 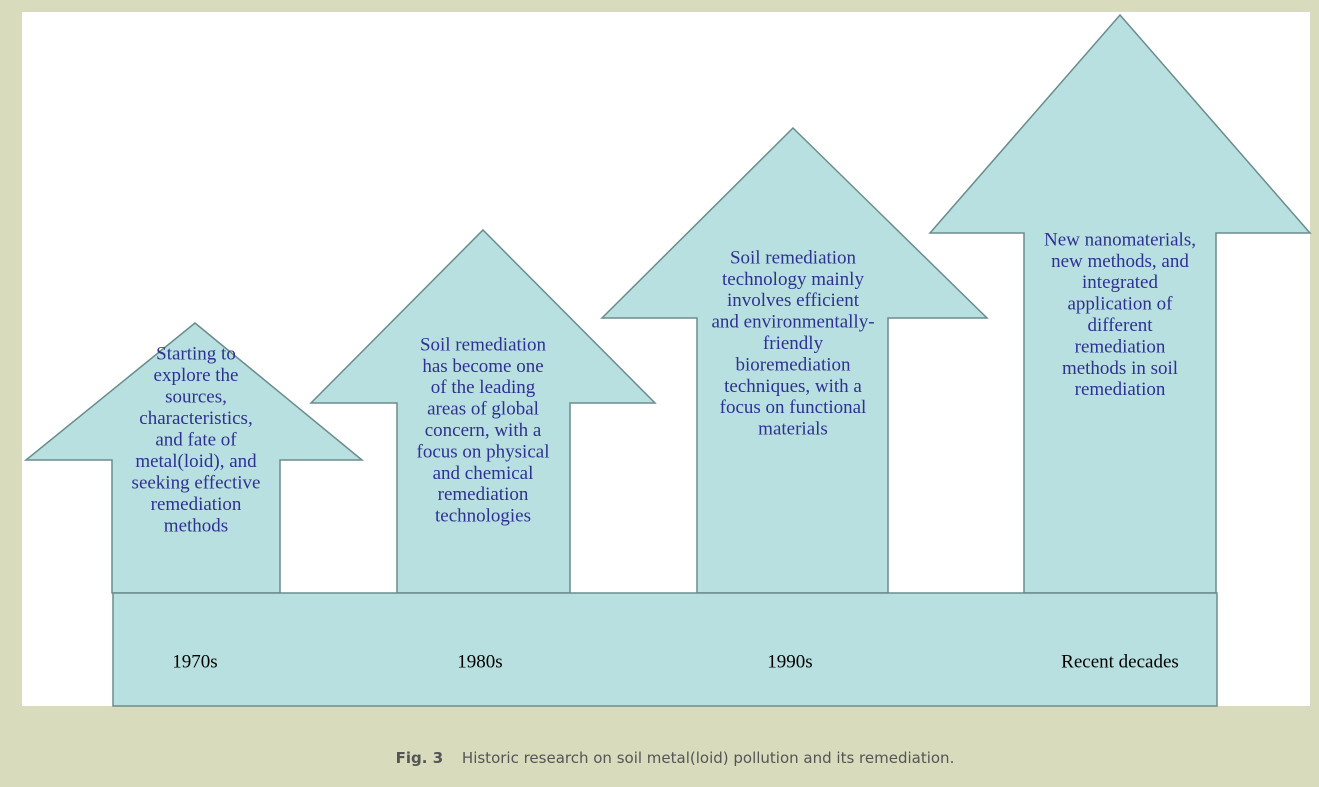 I want to click on stage-text: integrated, so click(x=1120, y=282).